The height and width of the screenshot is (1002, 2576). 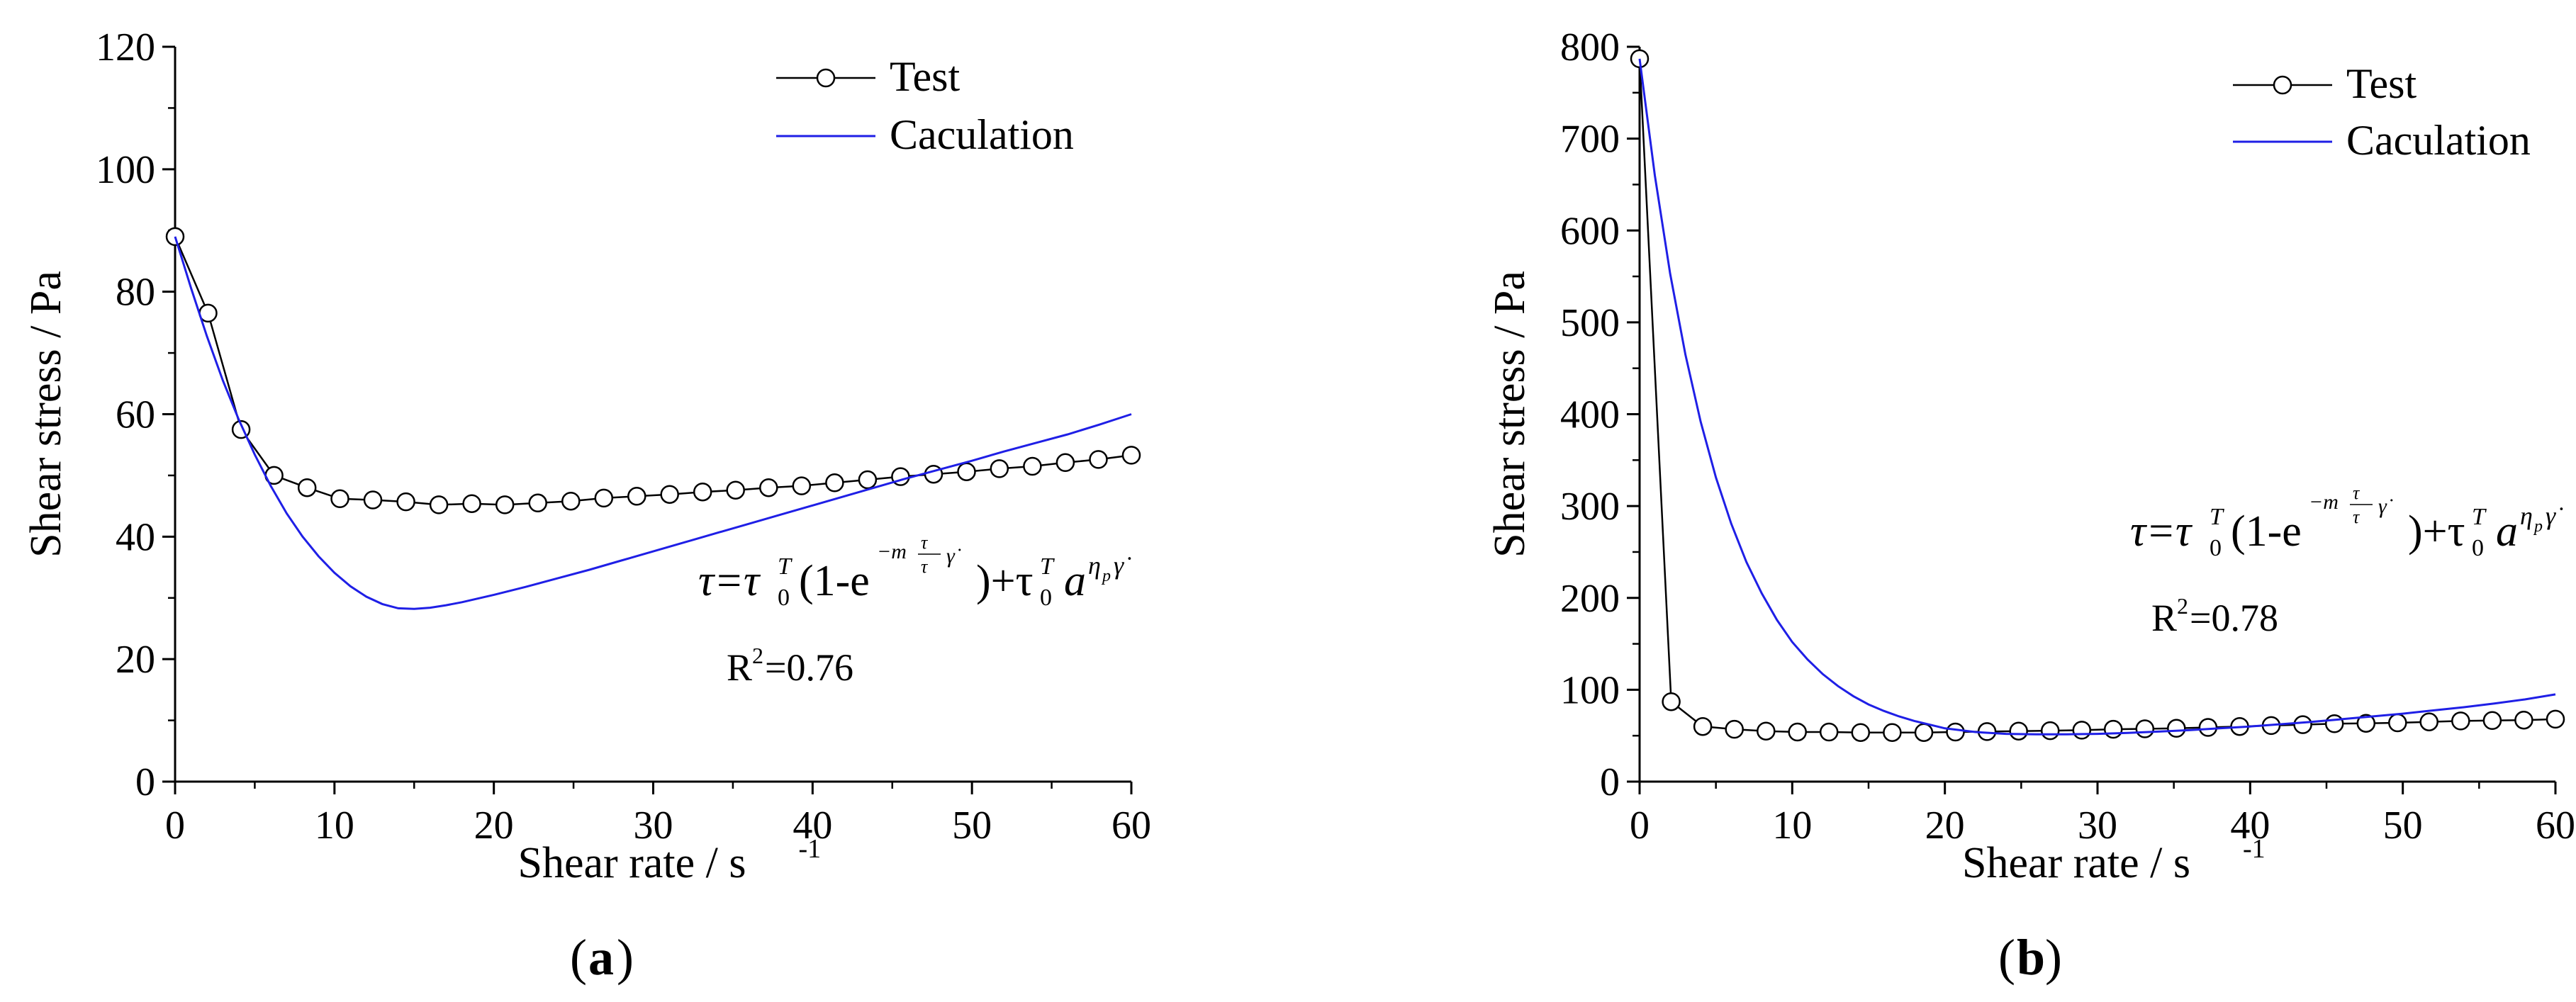 What do you see at coordinates (925, 105) in the screenshot?
I see `legend: Test Caculation` at bounding box center [925, 105].